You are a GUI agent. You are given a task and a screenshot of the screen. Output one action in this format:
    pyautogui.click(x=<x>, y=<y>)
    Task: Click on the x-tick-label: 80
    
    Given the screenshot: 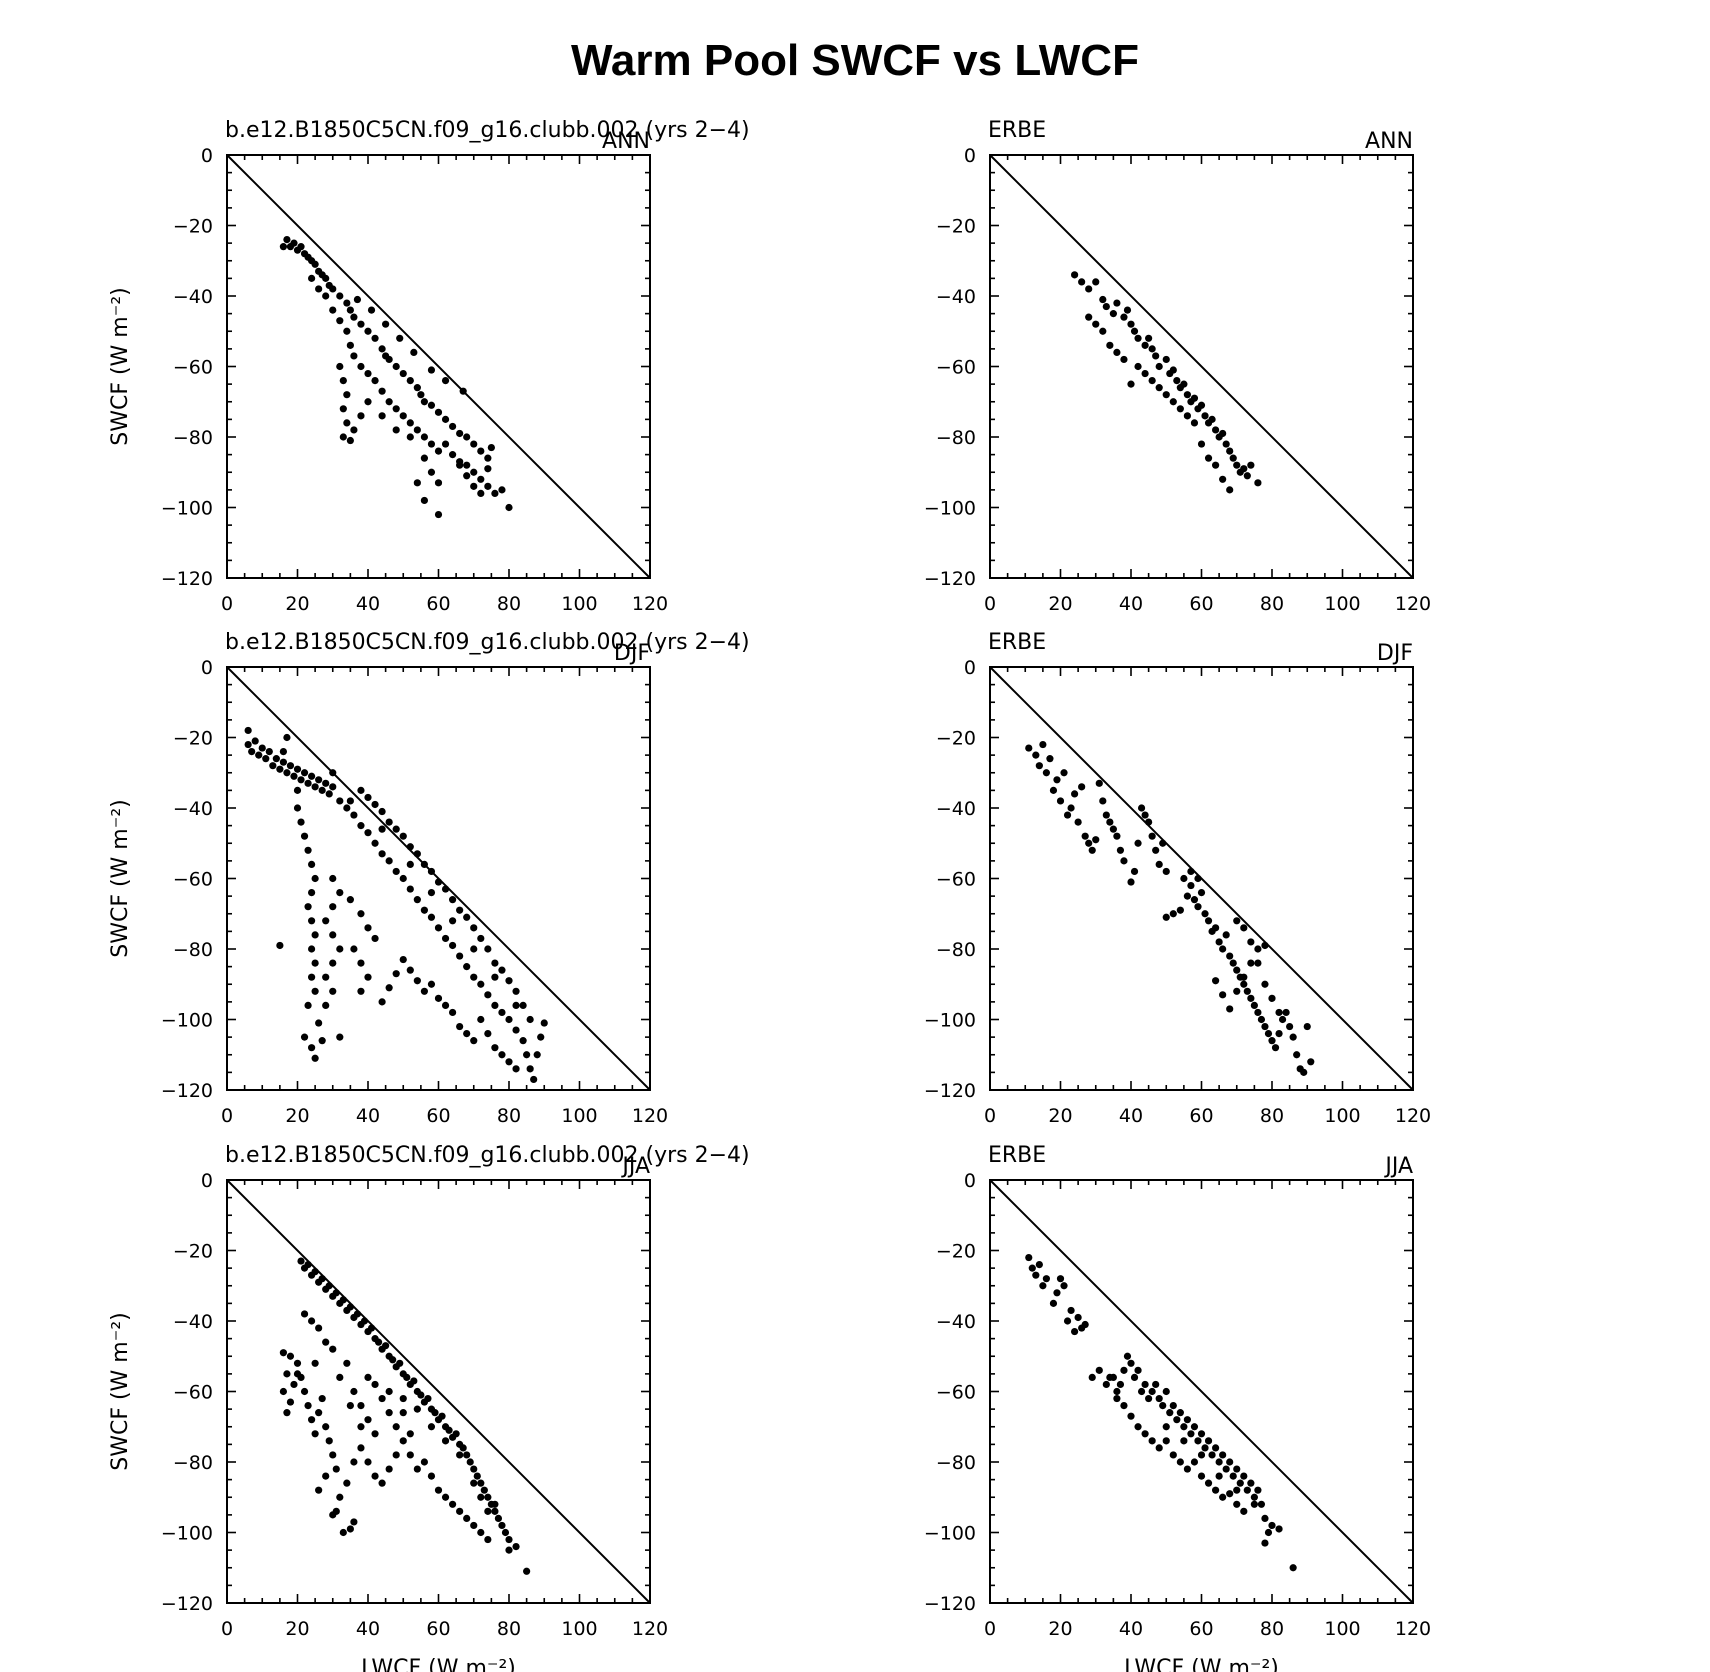 What is the action you would take?
    pyautogui.click(x=1272, y=1629)
    